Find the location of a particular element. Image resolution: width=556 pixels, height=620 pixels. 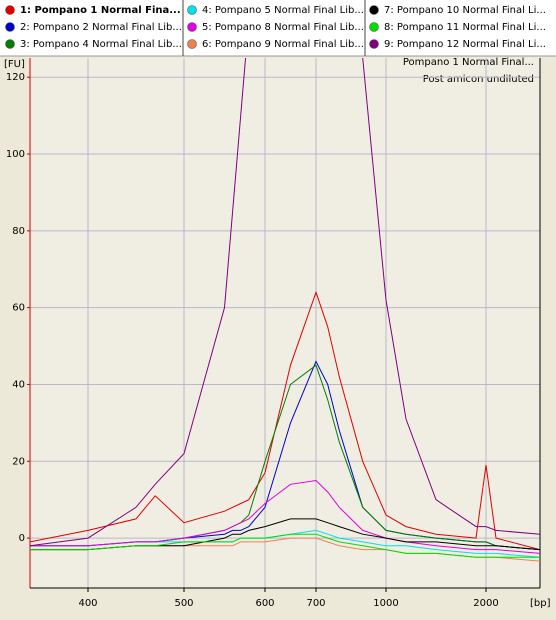

y-tick-label: 80 is located at coordinates (18, 231).